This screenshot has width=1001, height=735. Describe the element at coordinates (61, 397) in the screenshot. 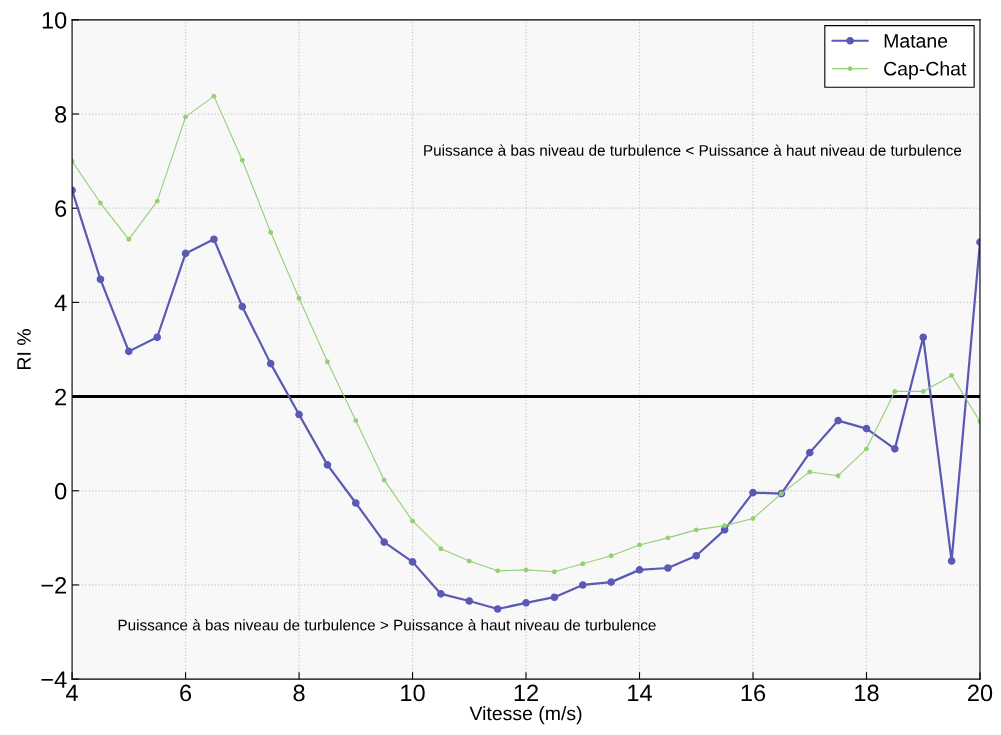

I see `y-tick-label: 2` at that location.